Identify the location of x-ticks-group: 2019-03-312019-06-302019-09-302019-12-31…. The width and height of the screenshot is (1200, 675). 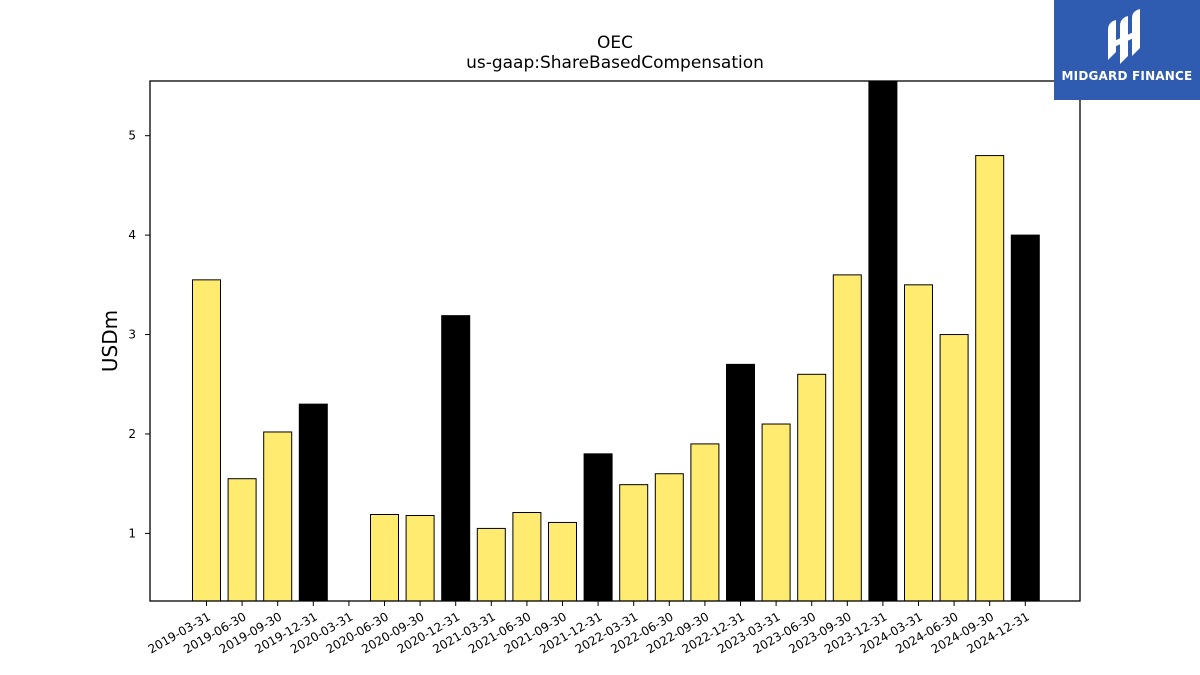
(589, 628).